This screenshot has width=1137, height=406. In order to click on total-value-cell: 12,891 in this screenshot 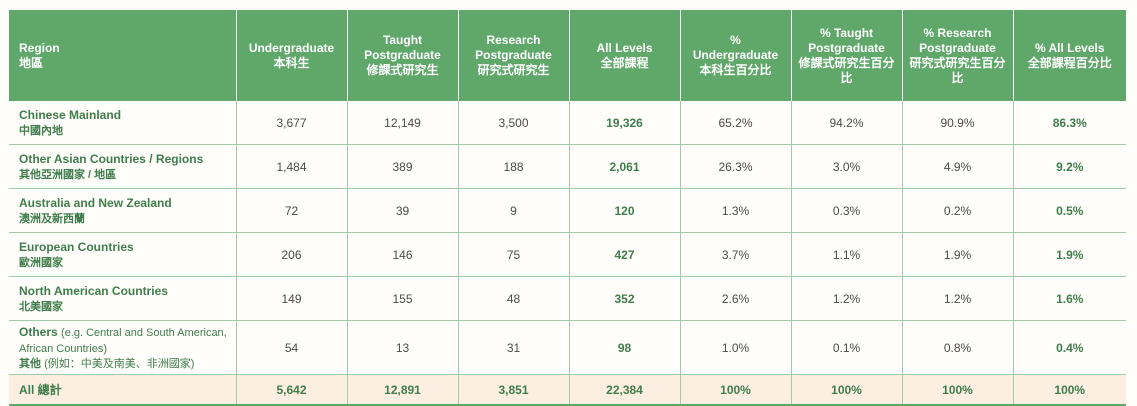, I will do `click(403, 390)`.